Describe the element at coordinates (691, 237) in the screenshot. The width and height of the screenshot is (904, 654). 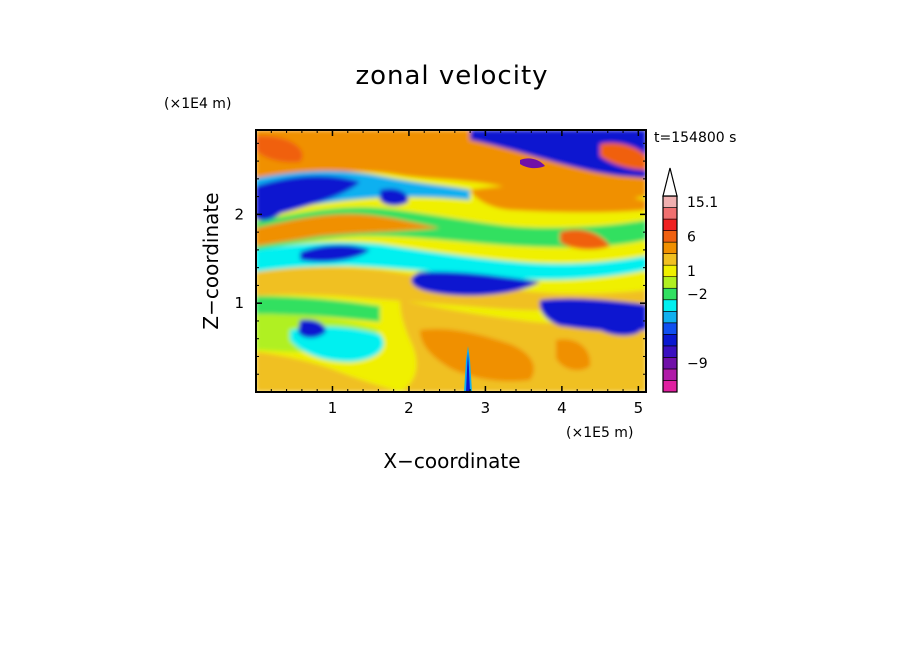
I see `colorbar-label: 6` at that location.